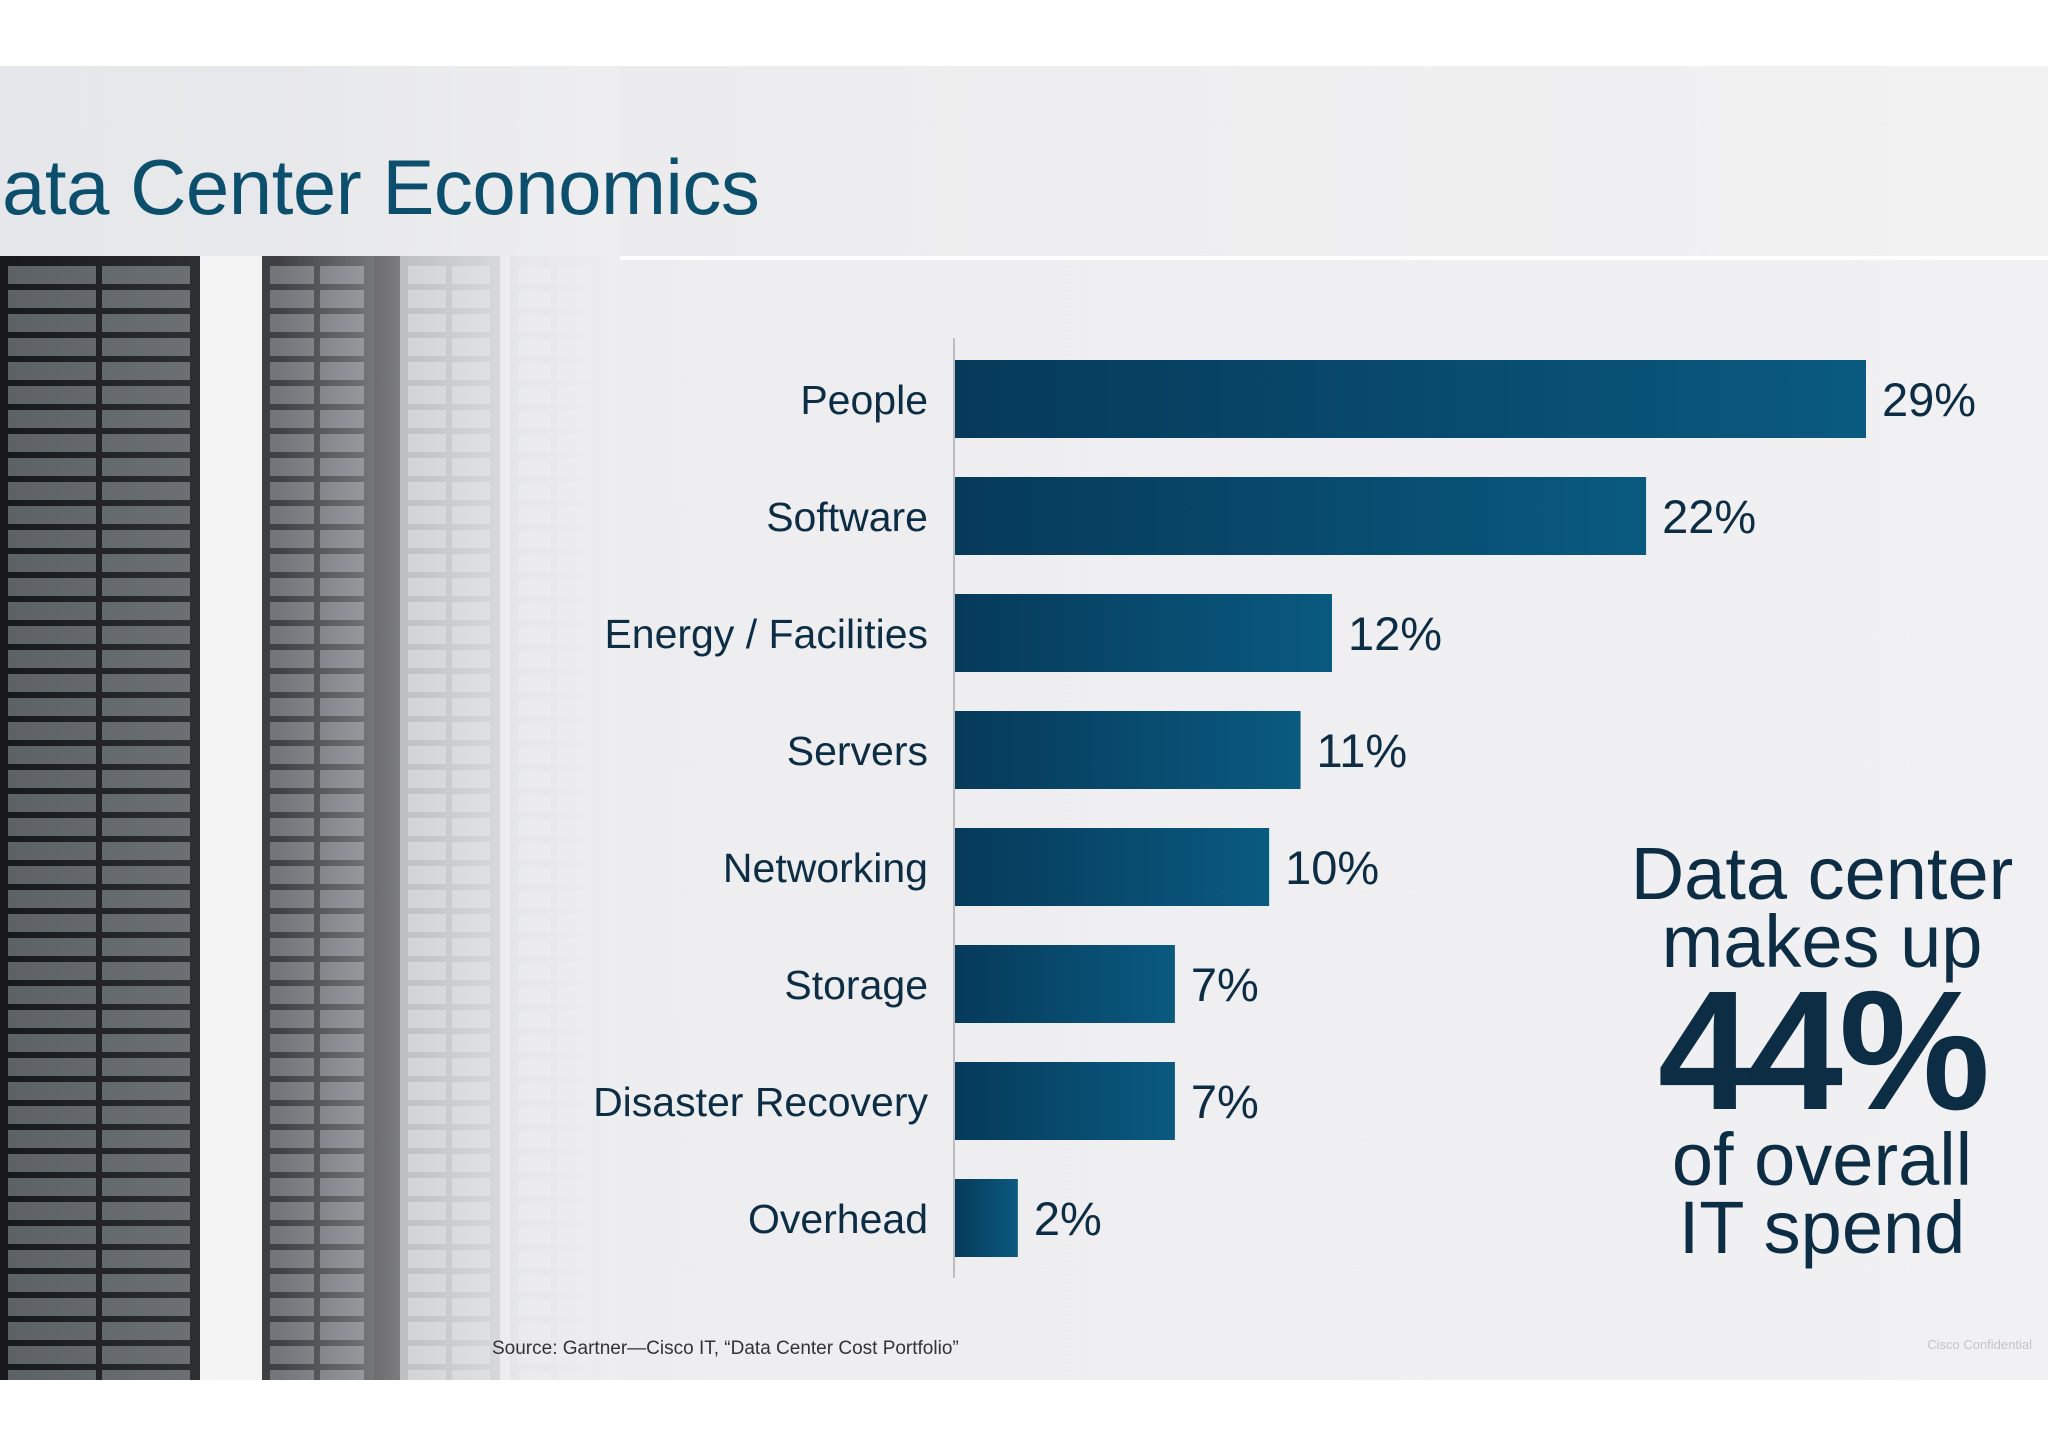 This screenshot has width=2048, height=1447. I want to click on bar-disaster-recovery, so click(1065, 1101).